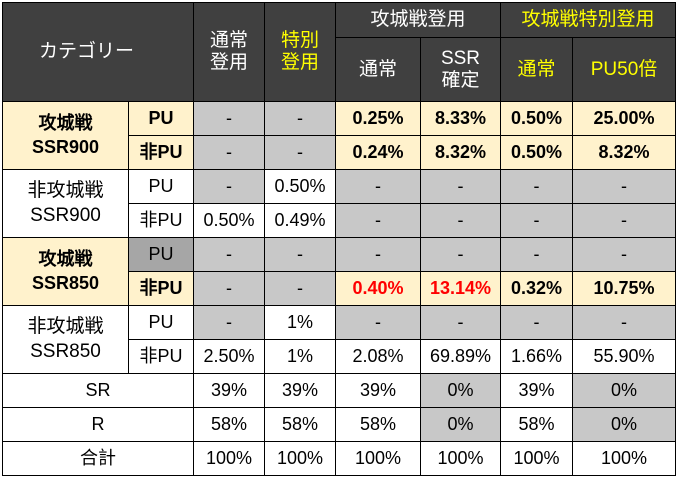 The width and height of the screenshot is (680, 482). I want to click on table-row: 攻城戦 SSR850 PU - - - - - -, so click(339, 271).